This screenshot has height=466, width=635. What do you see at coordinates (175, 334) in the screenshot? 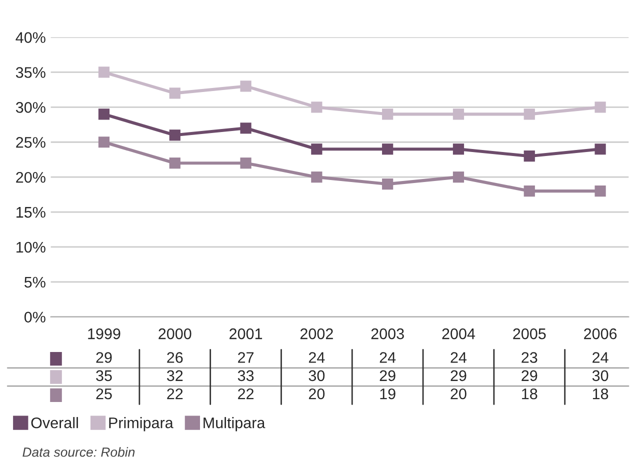
I see `x-tick-label: 2000` at bounding box center [175, 334].